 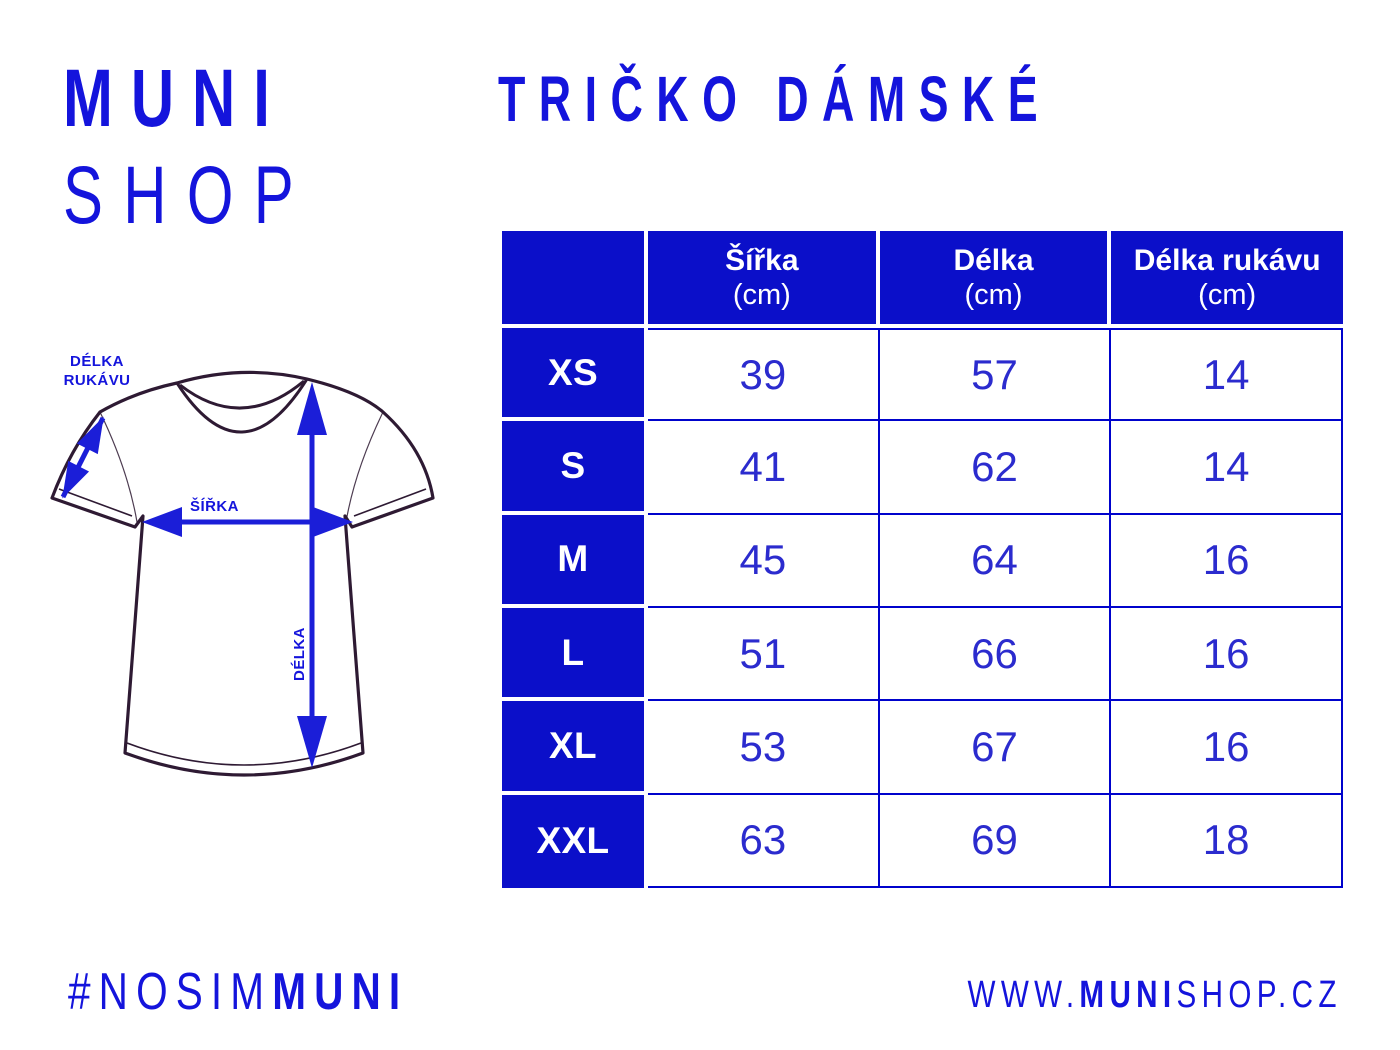 I want to click on row-header-l: L, so click(x=575, y=655).